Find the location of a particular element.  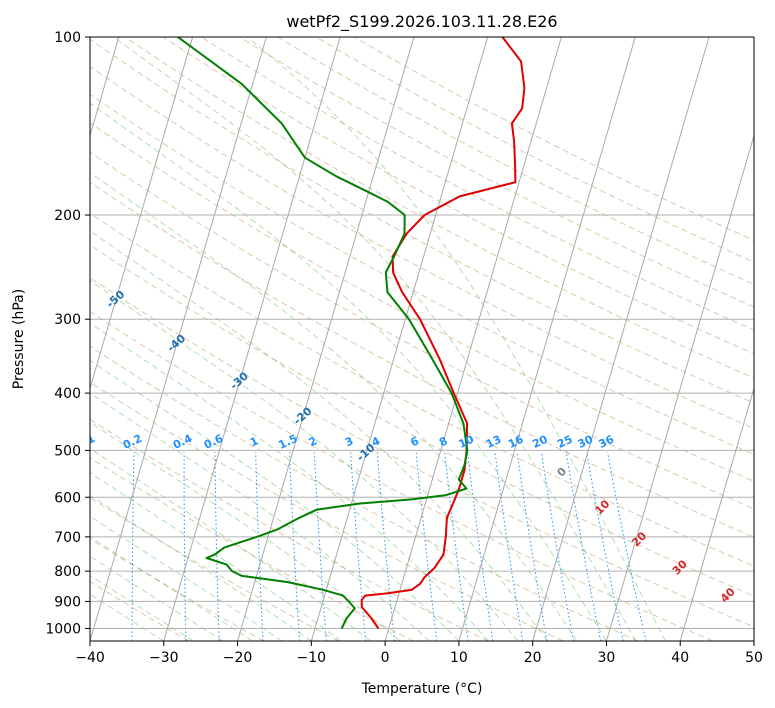

y-tick-label: 100 is located at coordinates (67, 38).